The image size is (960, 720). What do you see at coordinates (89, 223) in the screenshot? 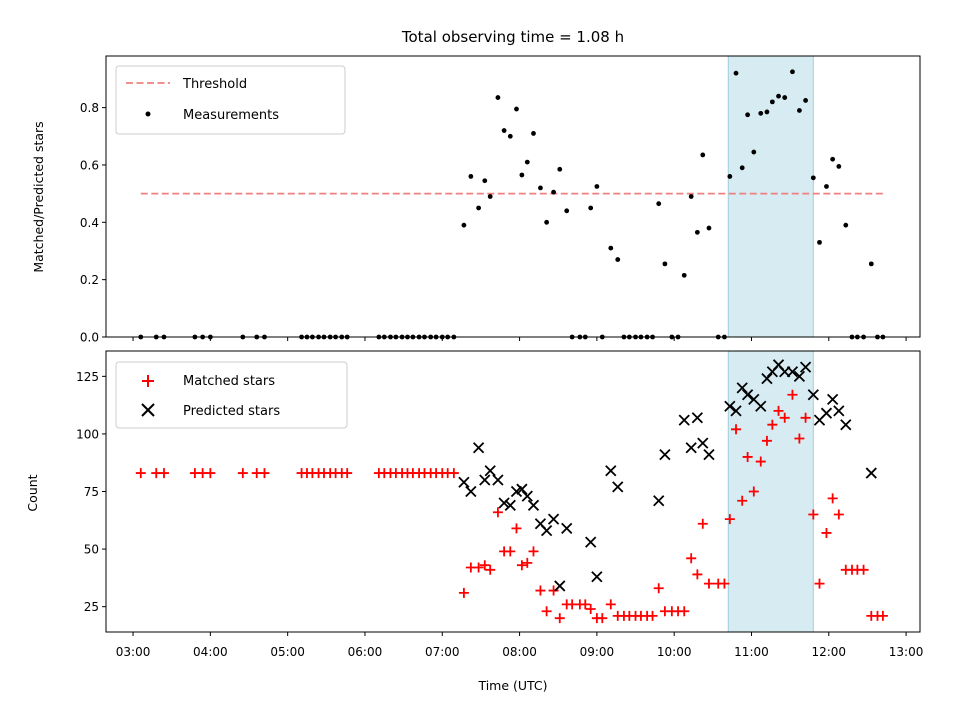
I see `ratio-ytick-label: 0.4` at bounding box center [89, 223].